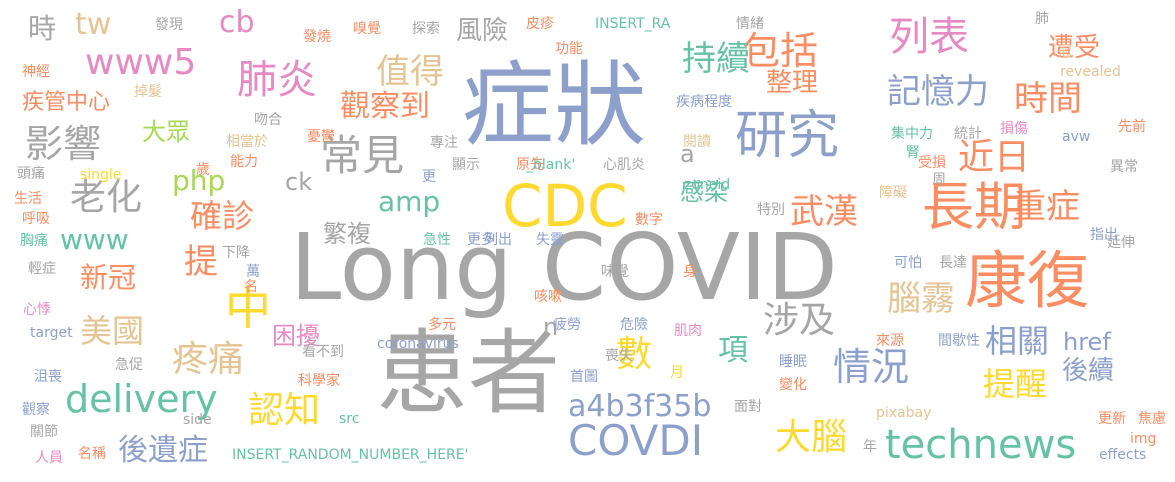 The width and height of the screenshot is (1175, 482). Describe the element at coordinates (201, 262) in the screenshot. I see `word-cloud-word: 提` at that location.